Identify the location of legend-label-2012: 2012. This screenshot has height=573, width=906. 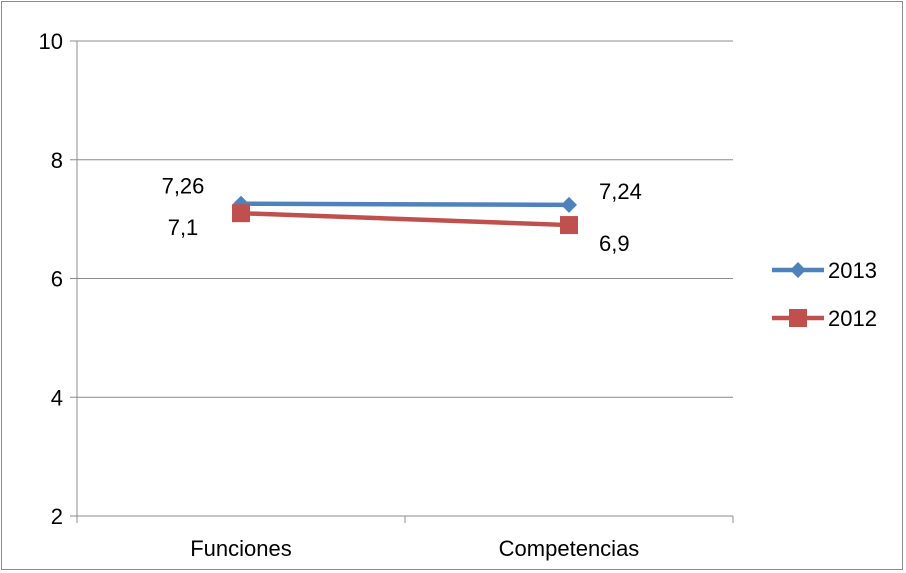
(852, 318).